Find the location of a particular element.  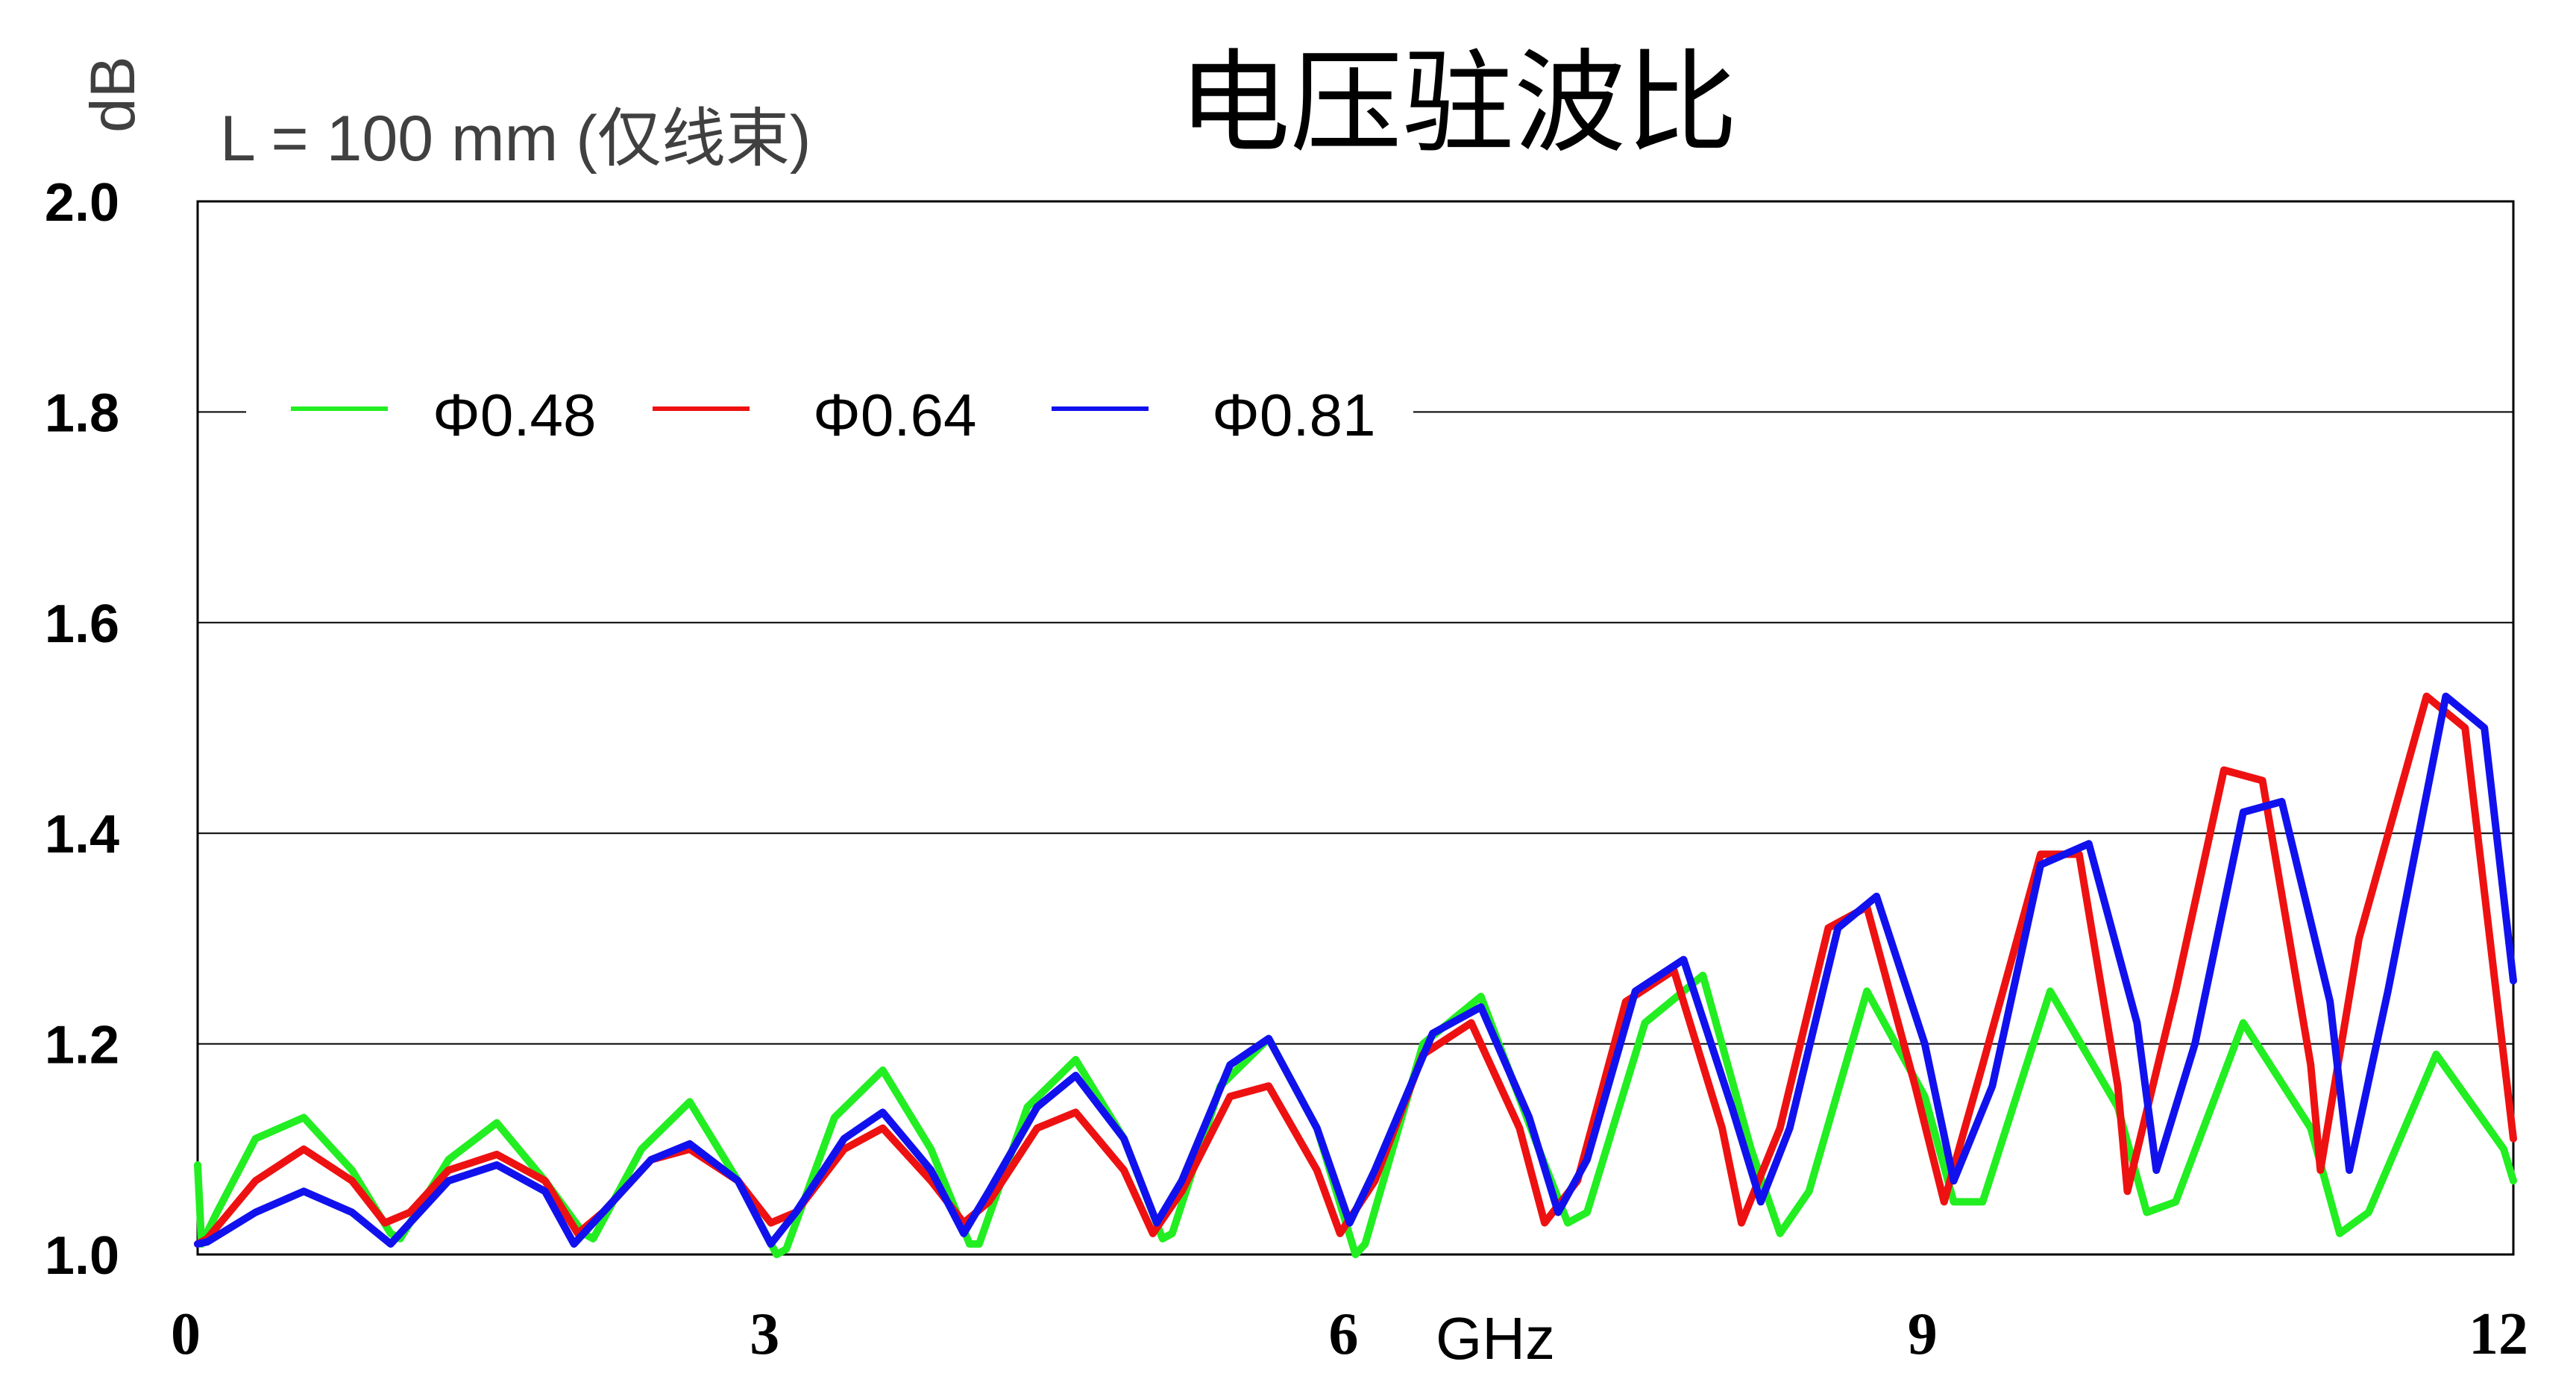

legend-label: Φ0.64 is located at coordinates (895, 415).